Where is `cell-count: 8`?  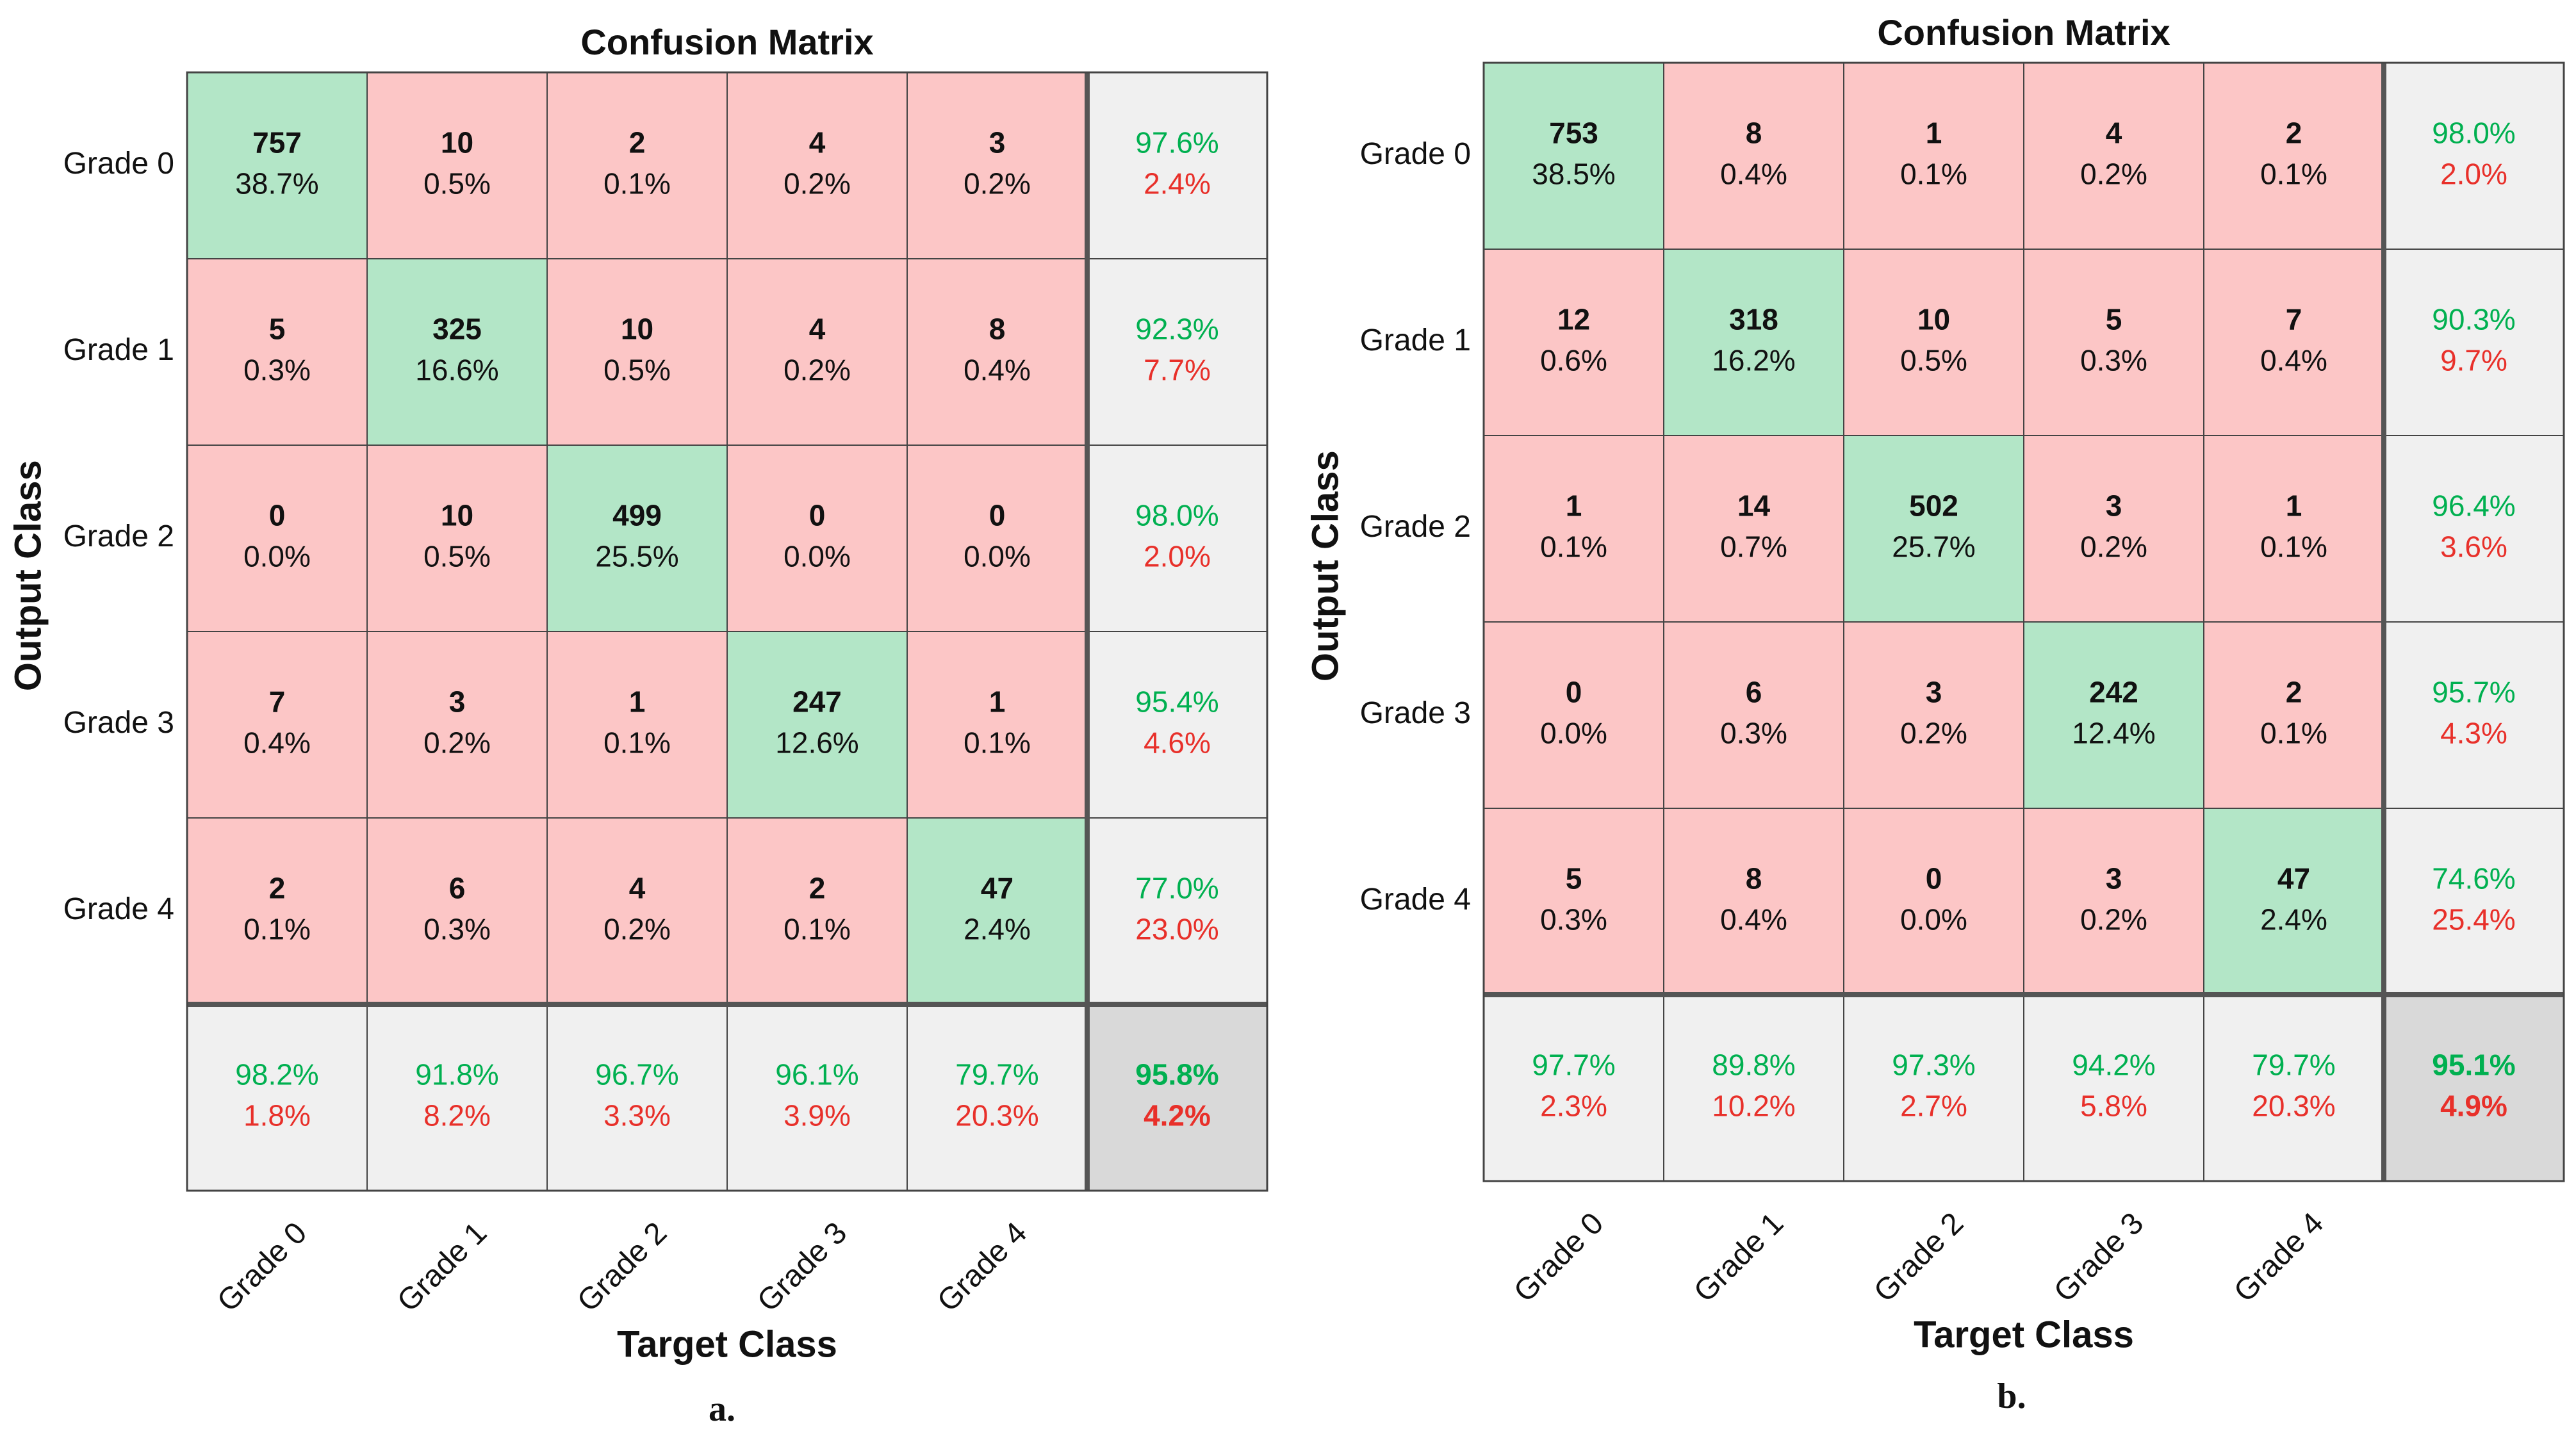
cell-count: 8 is located at coordinates (997, 329).